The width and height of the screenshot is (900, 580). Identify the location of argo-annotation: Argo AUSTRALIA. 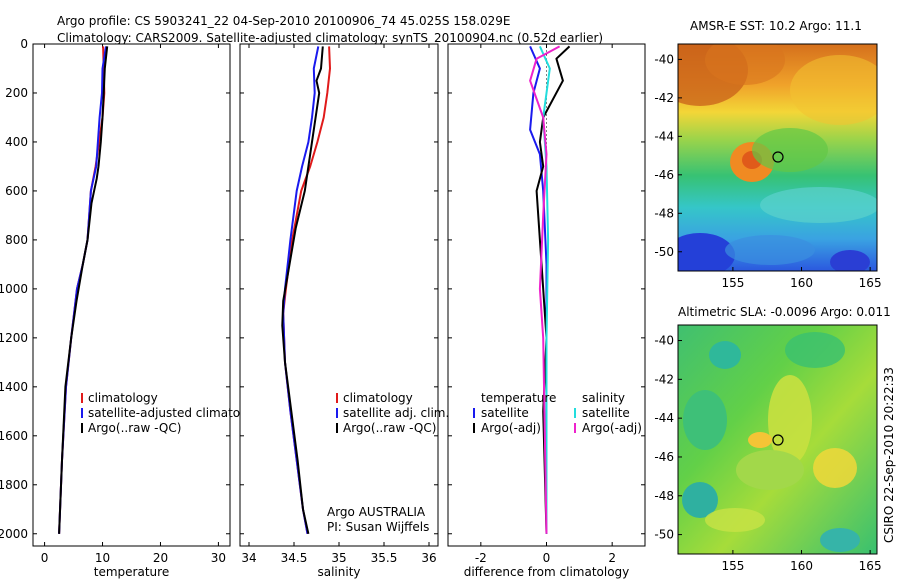
(376, 512).